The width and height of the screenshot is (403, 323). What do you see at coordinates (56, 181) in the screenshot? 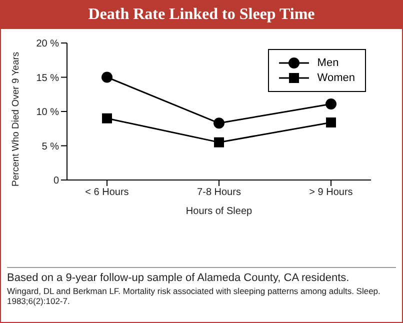
I see `y-tick-label: 0` at bounding box center [56, 181].